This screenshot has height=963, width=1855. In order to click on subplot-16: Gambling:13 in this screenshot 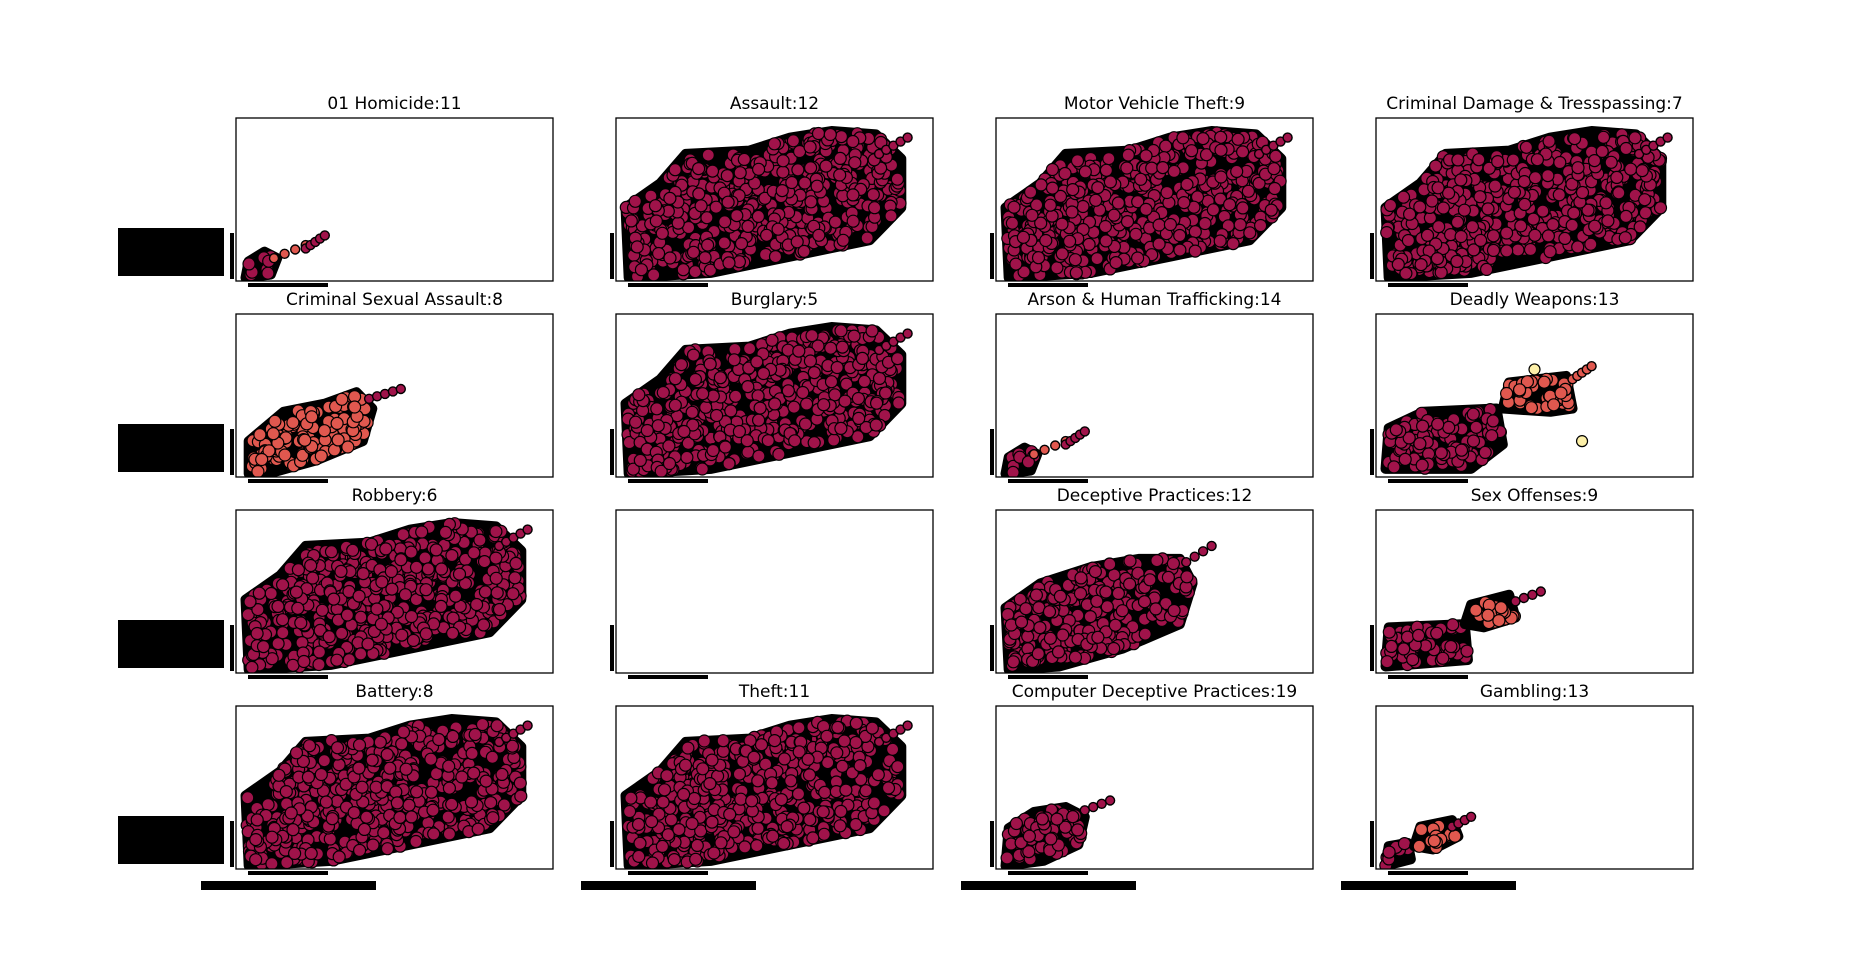, I will do `click(1517, 786)`.